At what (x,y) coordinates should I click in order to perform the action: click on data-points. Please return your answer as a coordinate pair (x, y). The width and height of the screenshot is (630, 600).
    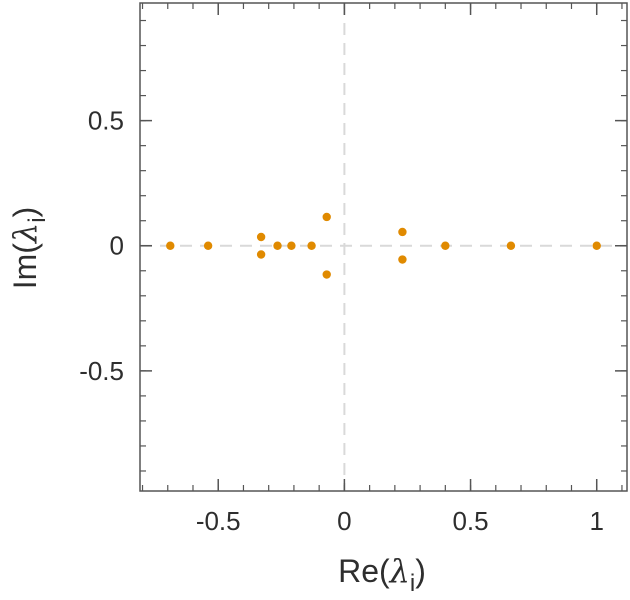
    Looking at the image, I should click on (383, 245).